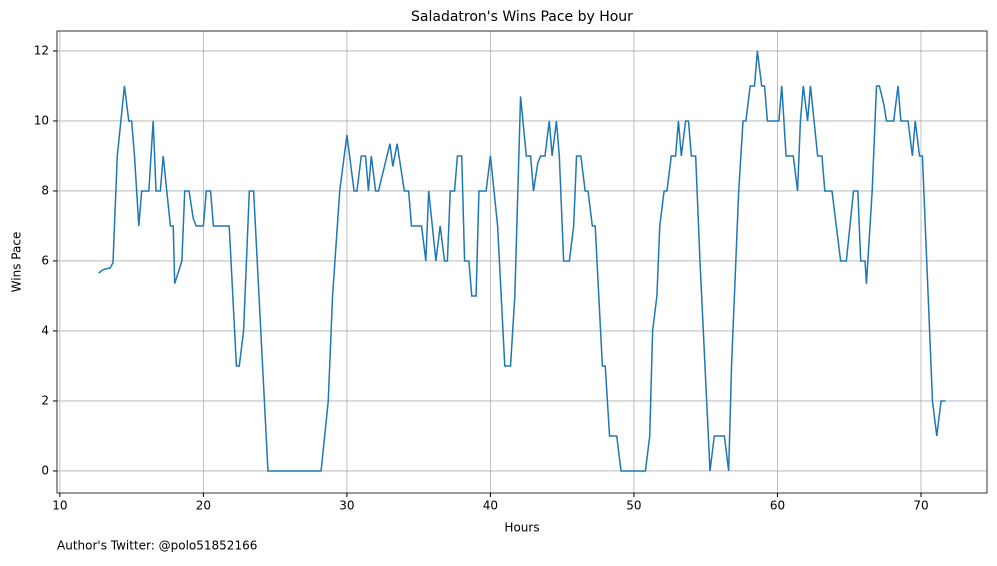 This screenshot has width=997, height=566. Describe the element at coordinates (45, 260) in the screenshot. I see `y-tick-label: 6` at that location.